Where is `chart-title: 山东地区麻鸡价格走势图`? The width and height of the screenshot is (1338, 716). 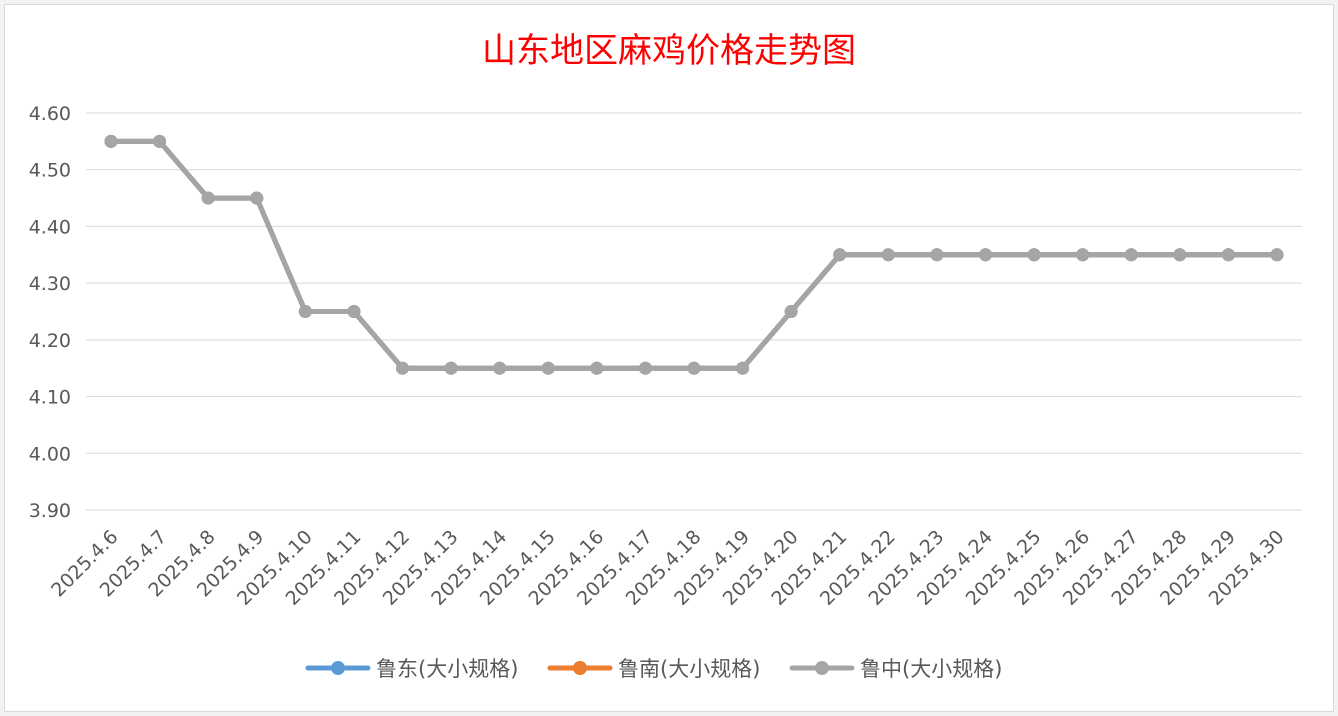
chart-title: 山东地区麻鸡价格走势图 is located at coordinates (669, 51).